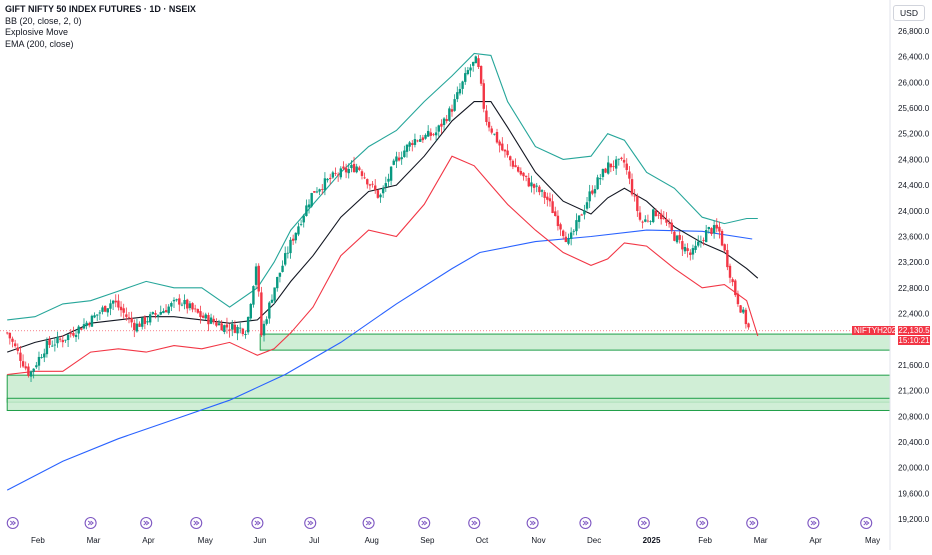 Image resolution: width=932 pixels, height=555 pixels. What do you see at coordinates (914, 134) in the screenshot?
I see `y-tick-label: 25,200.0` at bounding box center [914, 134].